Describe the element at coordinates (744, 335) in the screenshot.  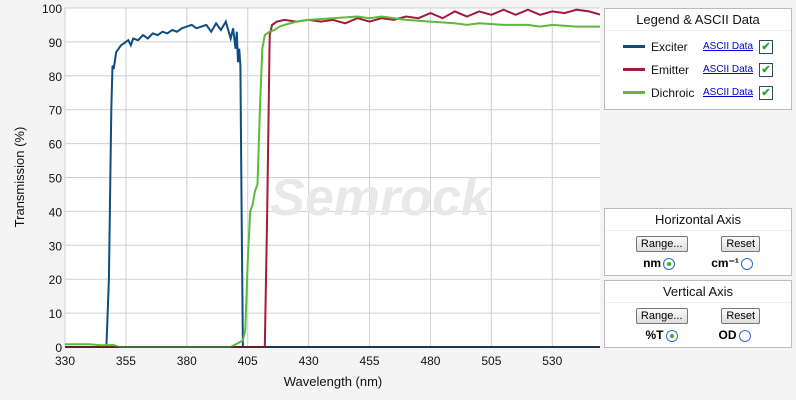
I see `od-radio` at that location.